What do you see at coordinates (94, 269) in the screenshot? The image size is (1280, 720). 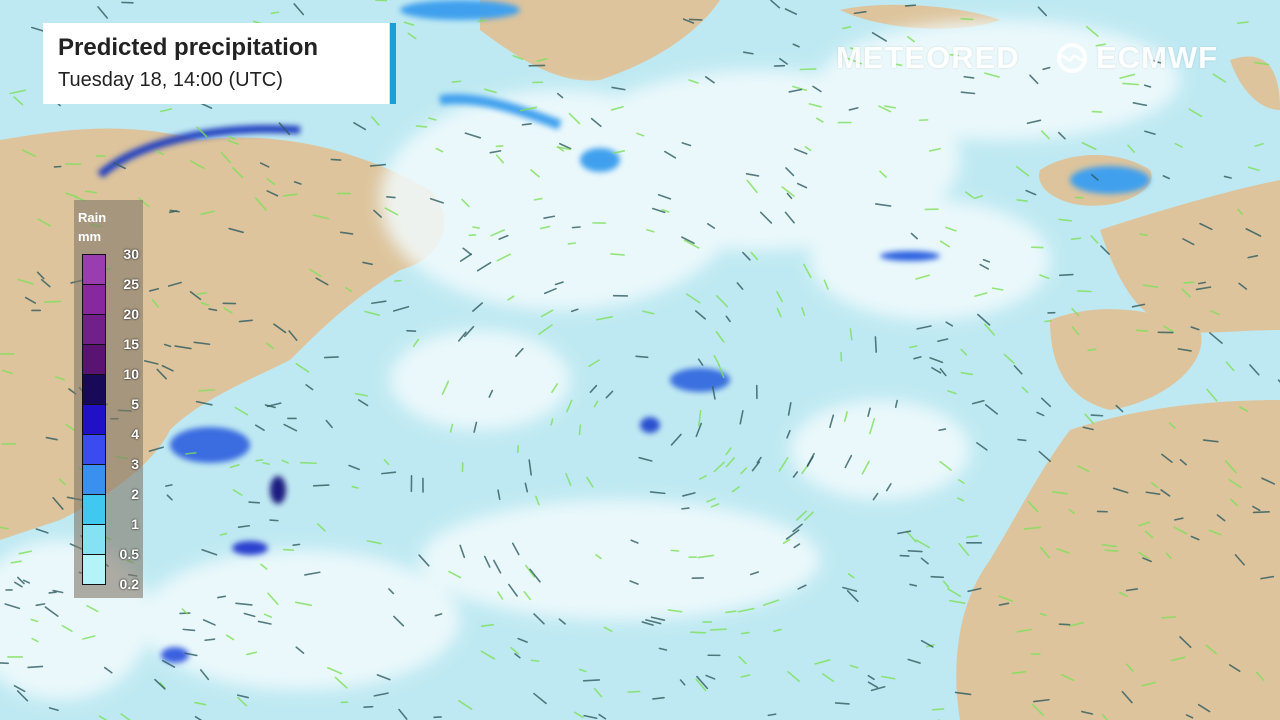 I see `legend-swatch` at bounding box center [94, 269].